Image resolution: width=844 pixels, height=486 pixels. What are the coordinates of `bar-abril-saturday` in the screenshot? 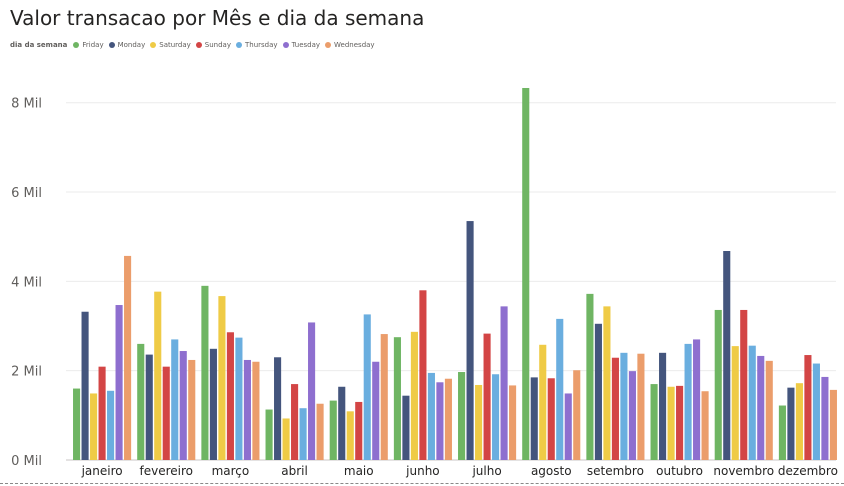 It's located at (286, 439).